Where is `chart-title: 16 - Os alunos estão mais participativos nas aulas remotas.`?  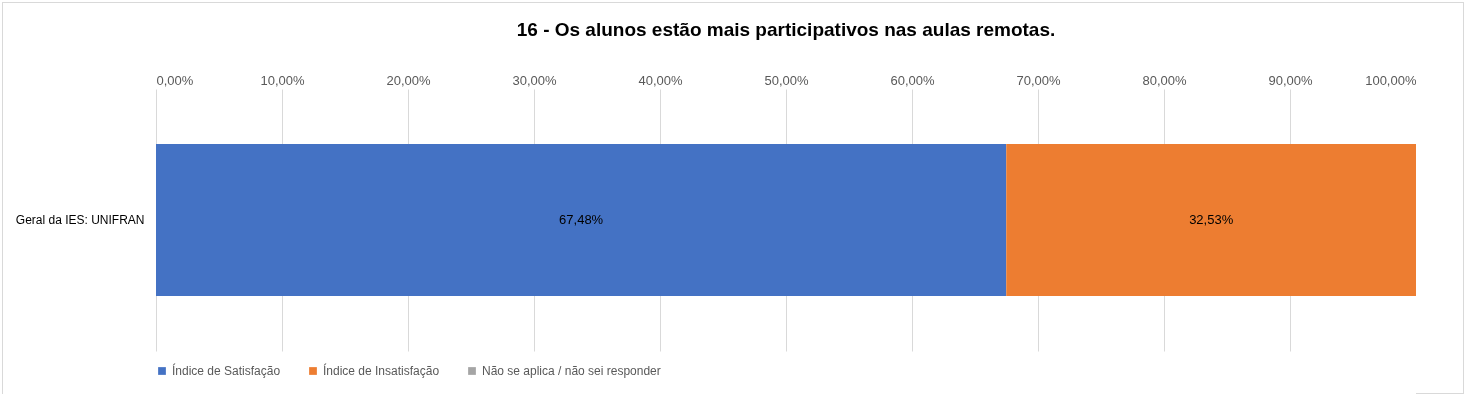
chart-title: 16 - Os alunos estão mais participativos nas aulas remotas. is located at coordinates (786, 29).